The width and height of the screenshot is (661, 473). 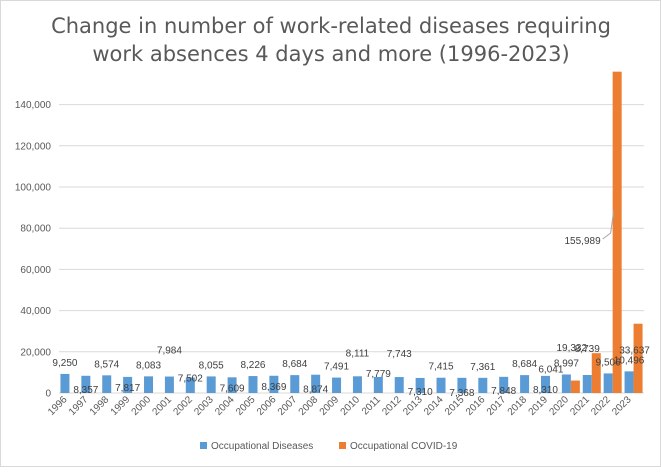 I want to click on data-label-occupational-diseases: 7,310, so click(x=420, y=392).